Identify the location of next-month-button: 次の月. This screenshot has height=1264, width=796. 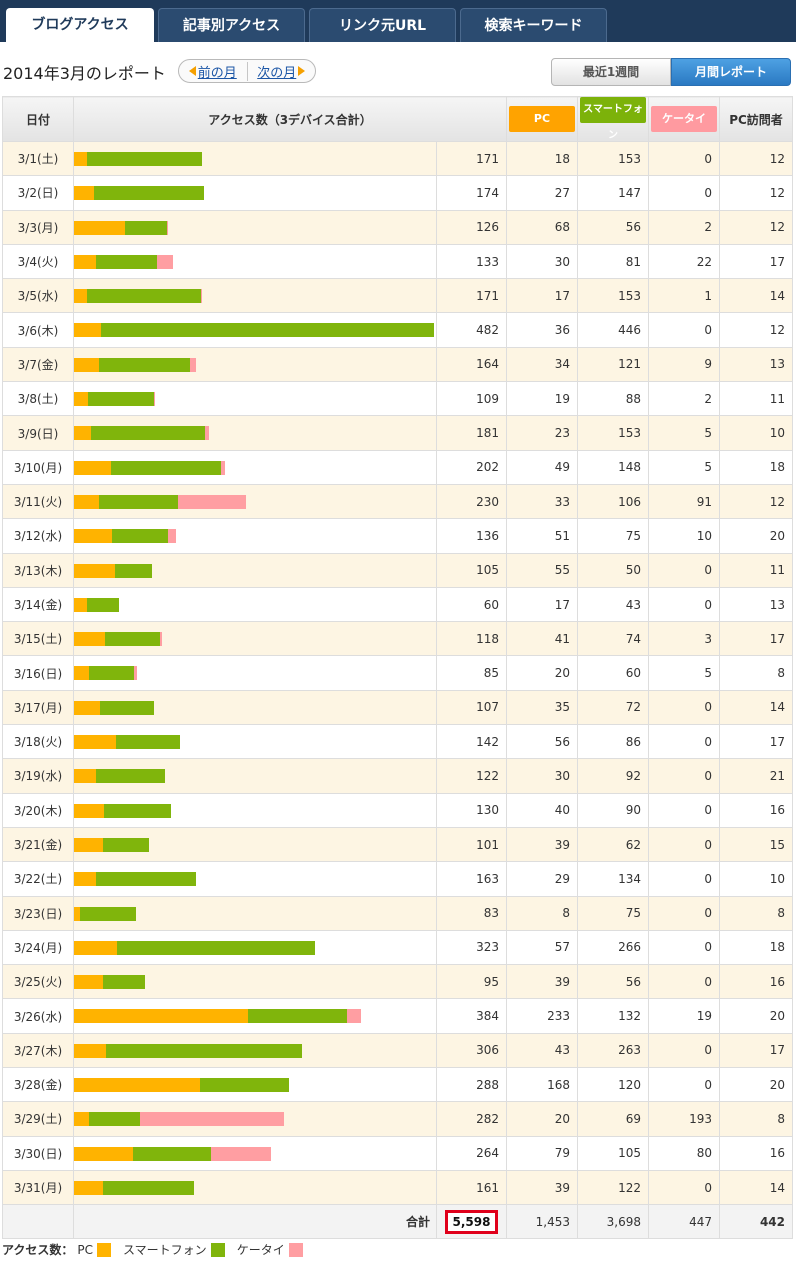
(281, 71).